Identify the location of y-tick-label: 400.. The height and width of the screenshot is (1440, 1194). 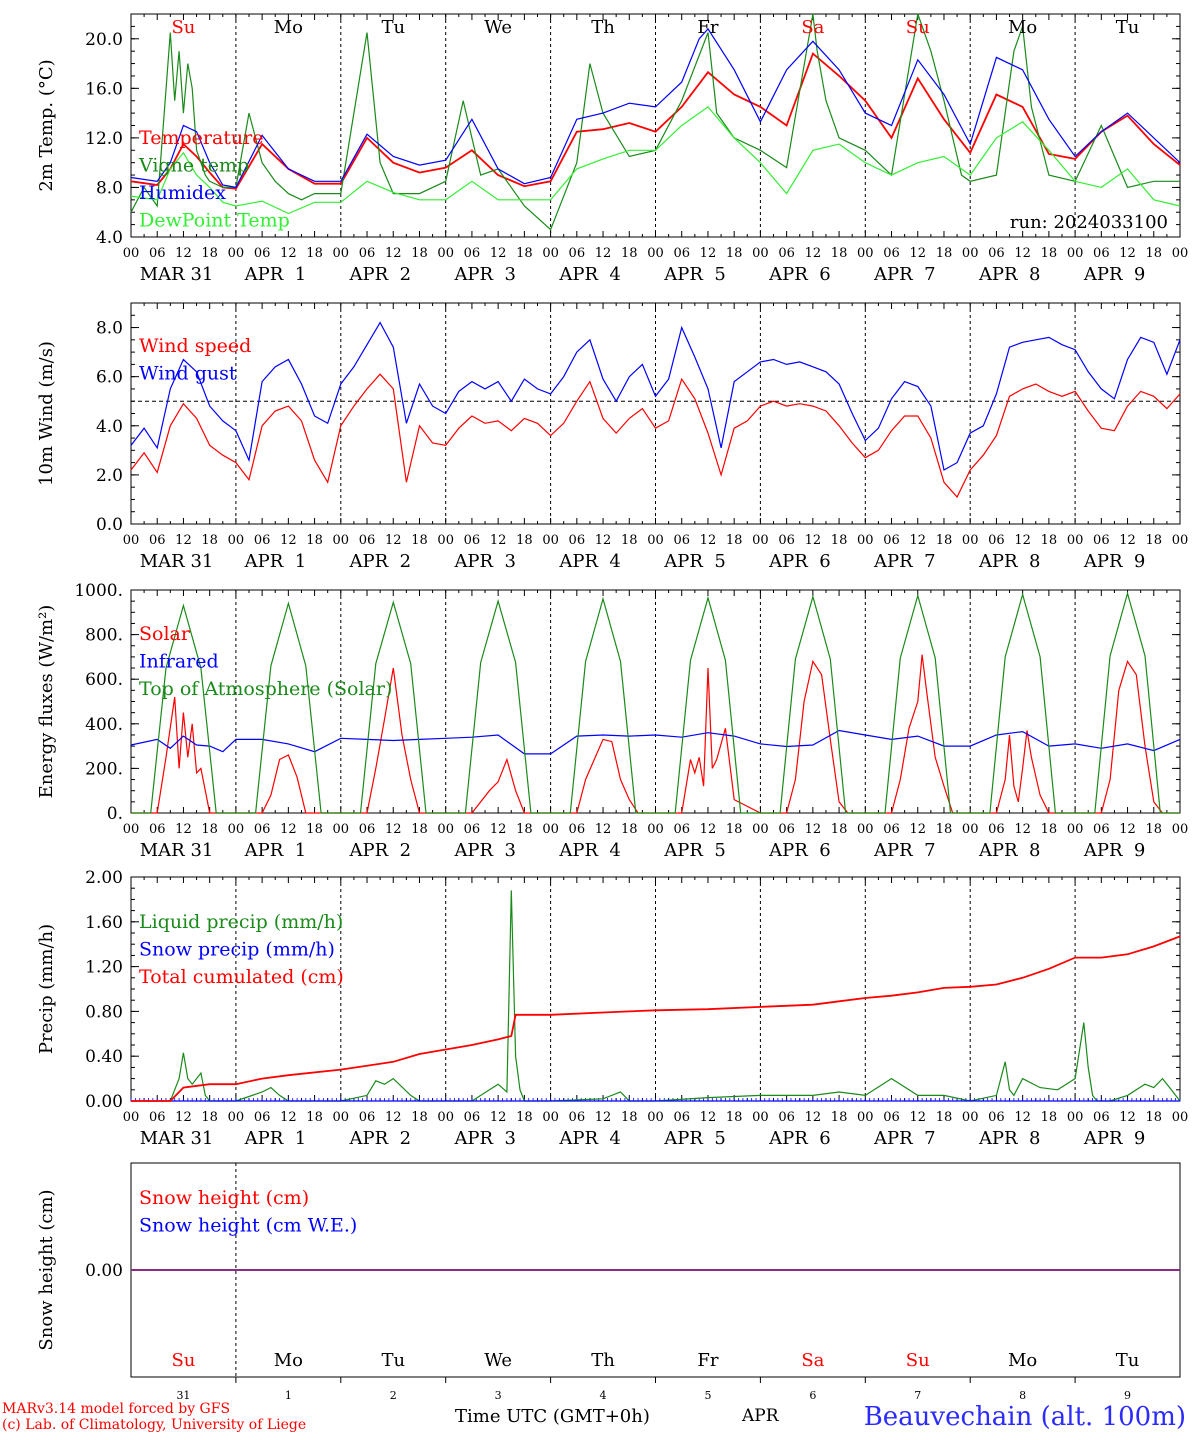
(104, 725).